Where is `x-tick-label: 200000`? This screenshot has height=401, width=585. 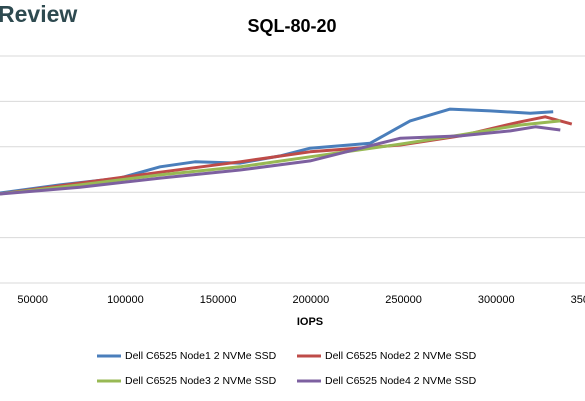
x-tick-label: 200000 is located at coordinates (310, 300).